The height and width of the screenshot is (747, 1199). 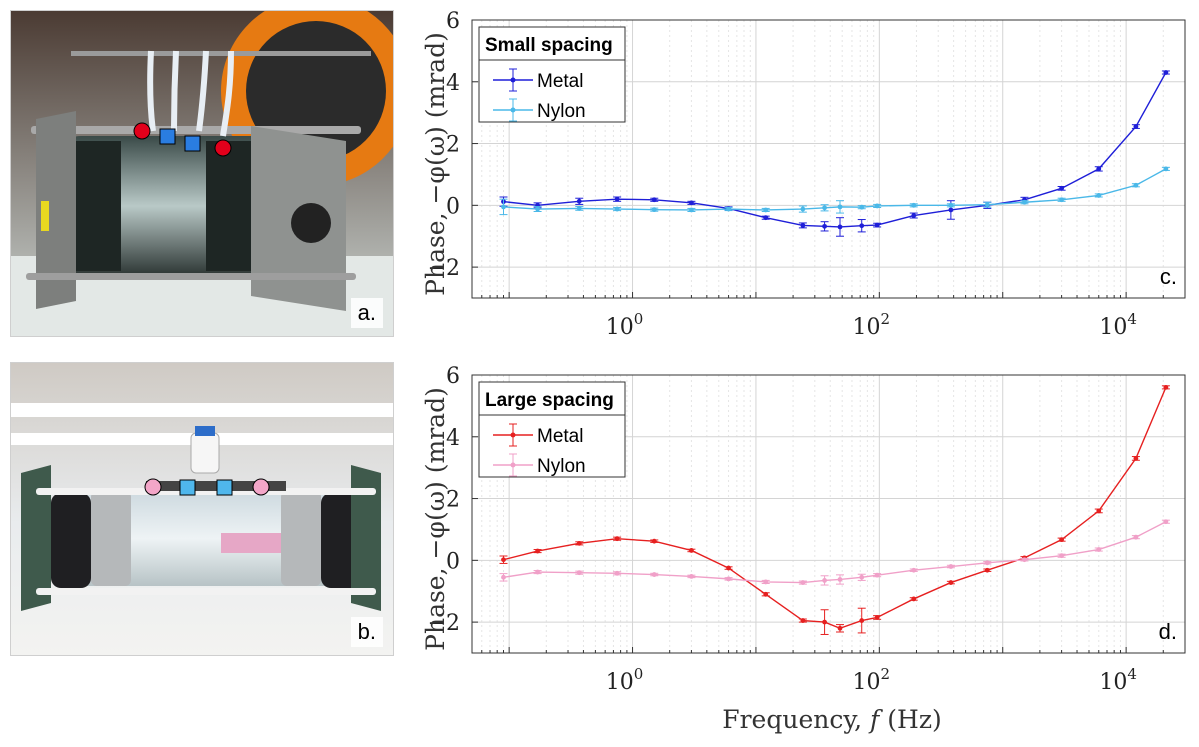 What do you see at coordinates (202, 509) in the screenshot?
I see `photo-b-nylon-cell: b.` at bounding box center [202, 509].